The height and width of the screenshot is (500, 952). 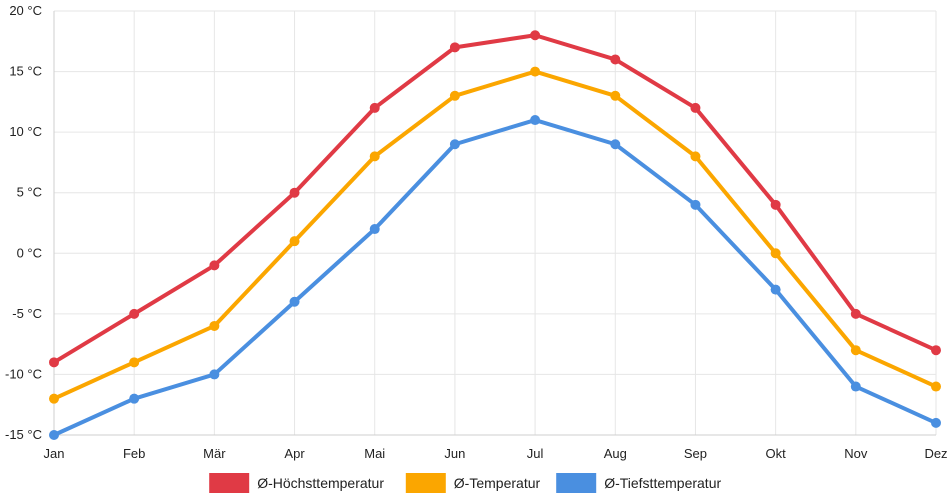 What do you see at coordinates (25, 131) in the screenshot?
I see `y-tick-label: 10 °C` at bounding box center [25, 131].